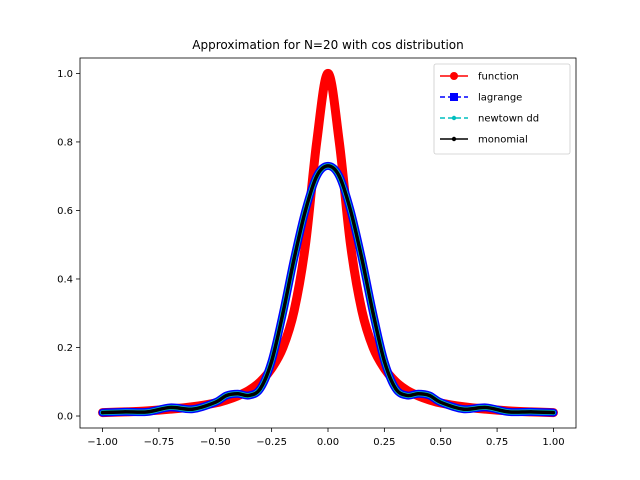 The height and width of the screenshot is (480, 640). What do you see at coordinates (454, 139) in the screenshot?
I see `legend-marker-monomial` at bounding box center [454, 139].